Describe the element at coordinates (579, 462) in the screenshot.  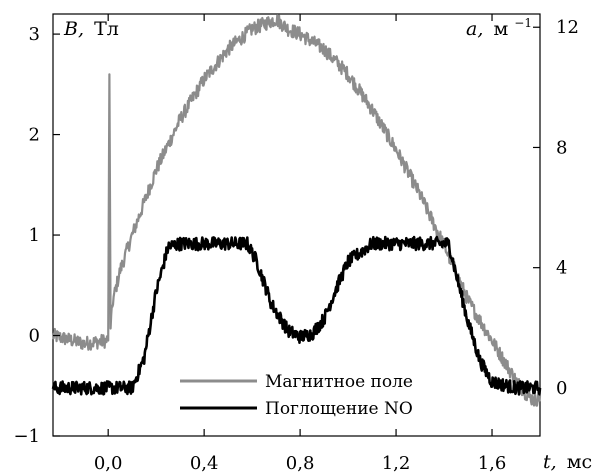
I see `x-axis-unit: мс` at that location.